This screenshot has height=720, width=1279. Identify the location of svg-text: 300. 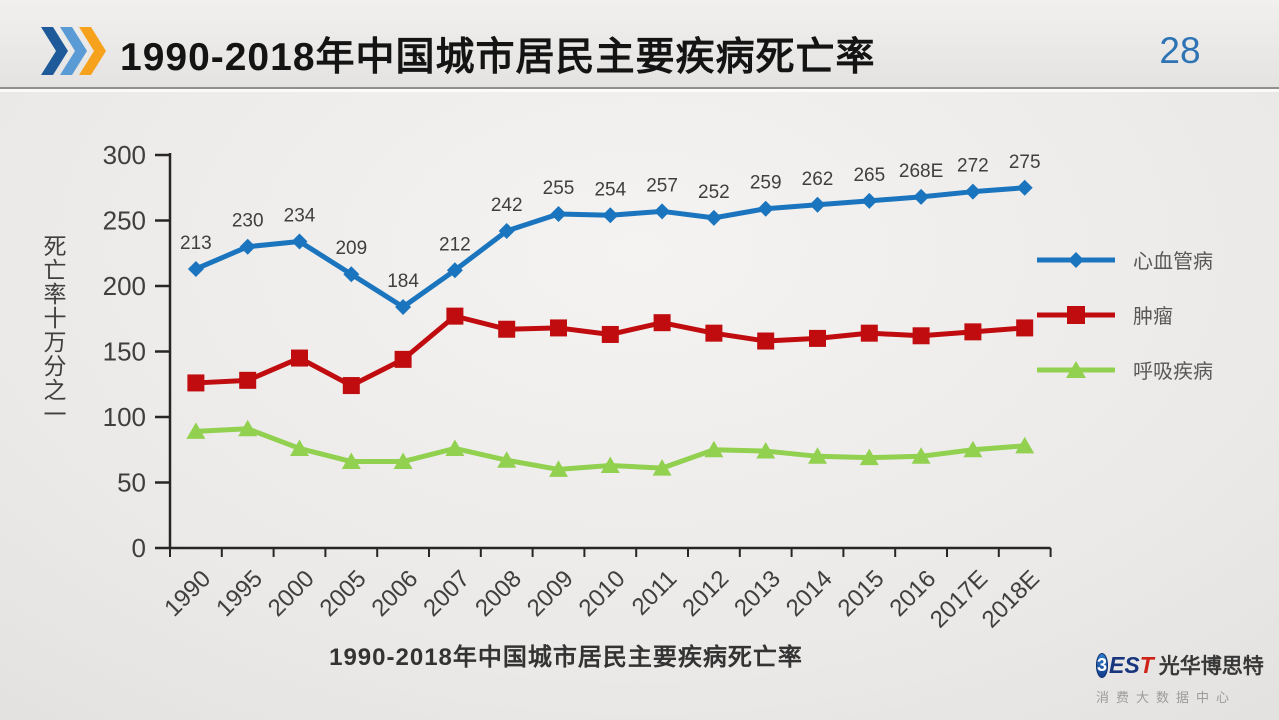
(124, 155).